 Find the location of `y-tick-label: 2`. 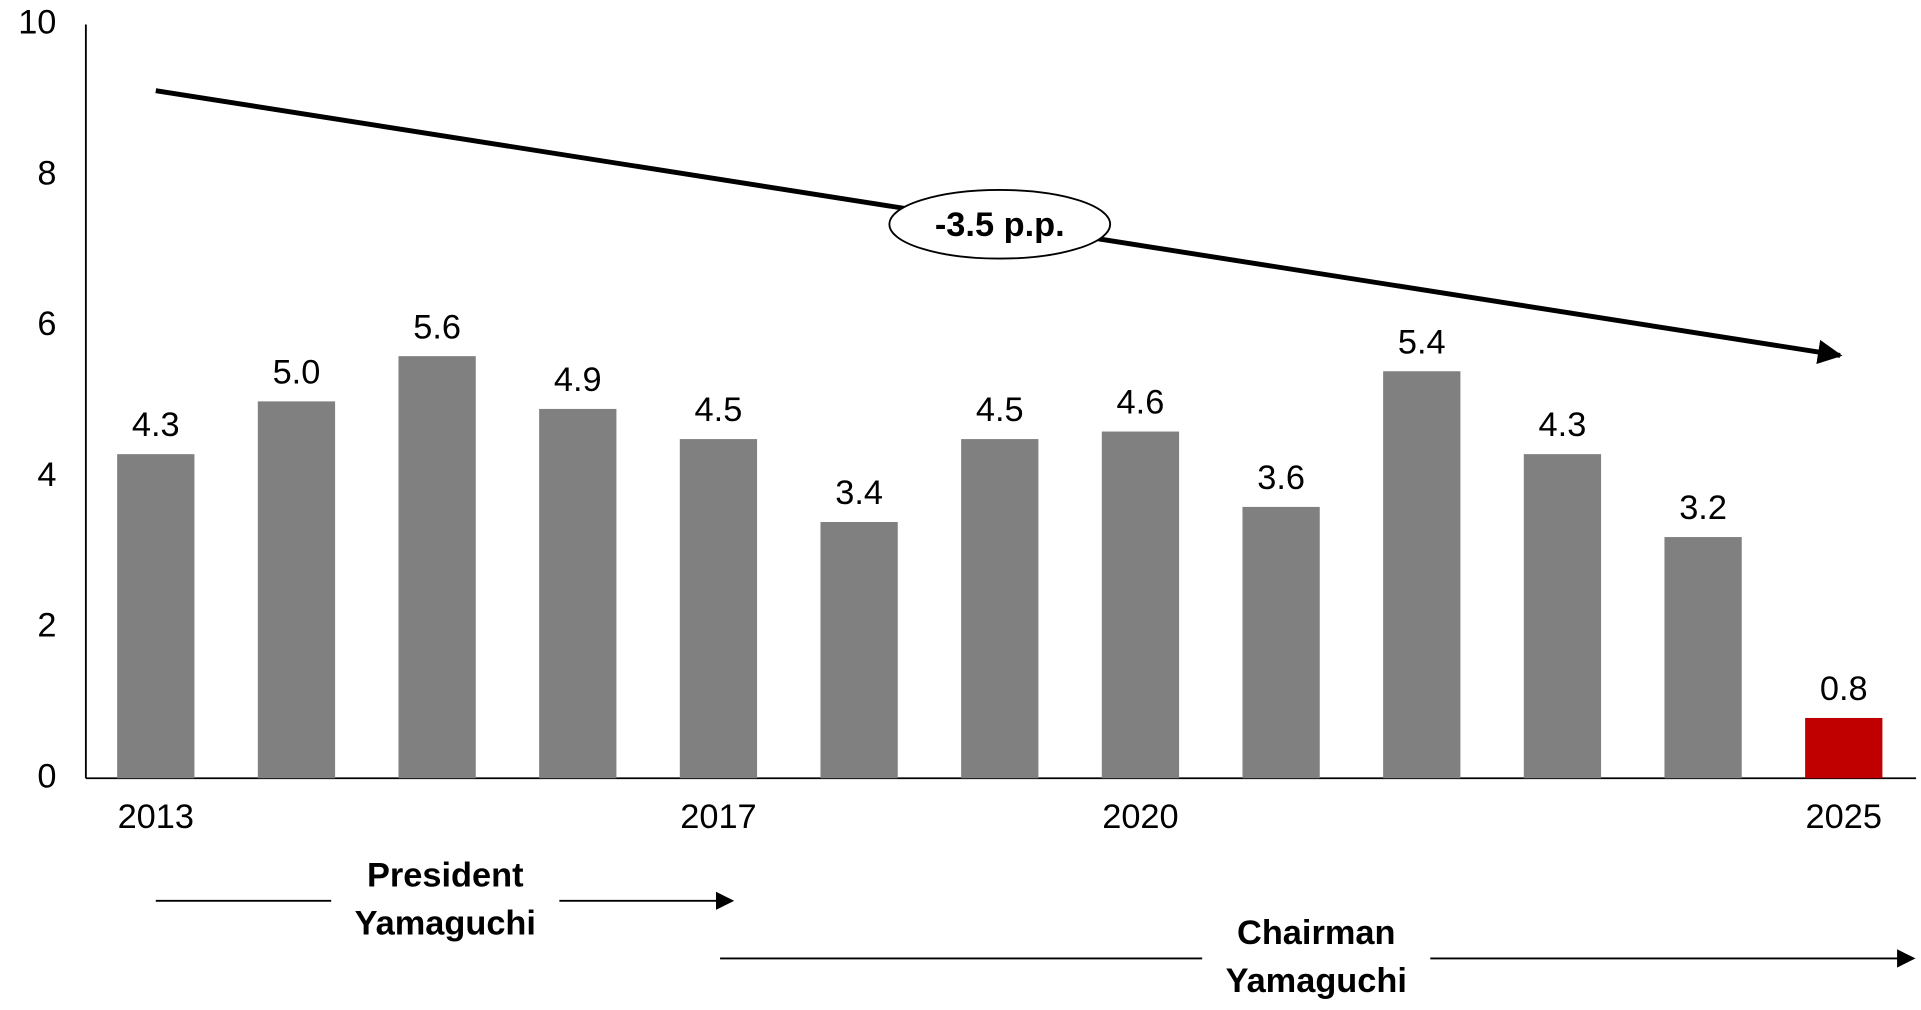

y-tick-label: 2 is located at coordinates (46, 626).